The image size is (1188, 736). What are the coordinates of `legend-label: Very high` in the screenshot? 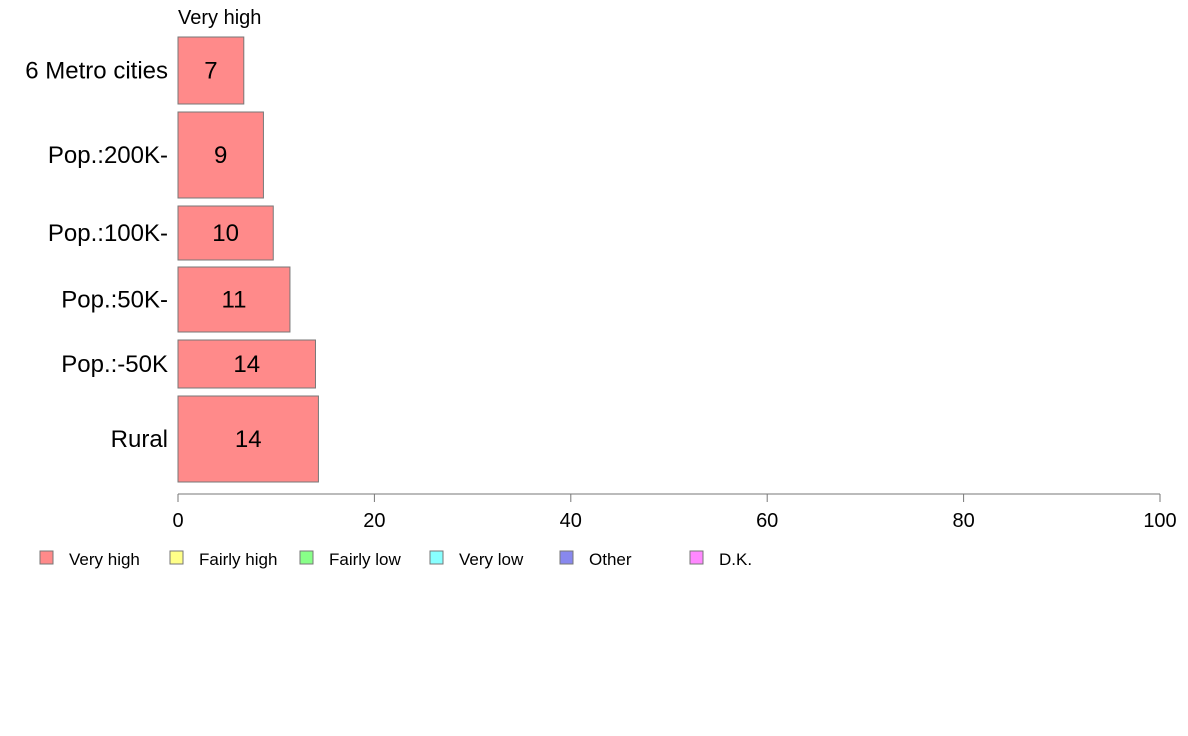 It's located at (104, 559).